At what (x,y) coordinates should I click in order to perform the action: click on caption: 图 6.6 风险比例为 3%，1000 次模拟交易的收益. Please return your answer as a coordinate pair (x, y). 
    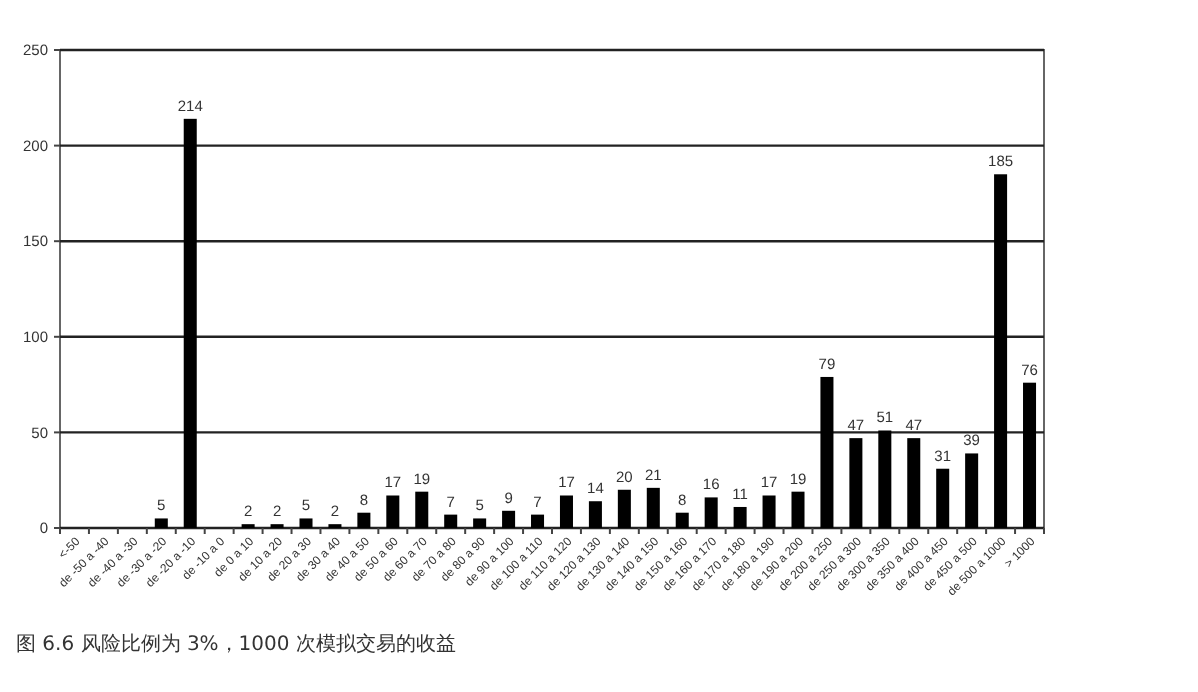
    Looking at the image, I should click on (236, 644).